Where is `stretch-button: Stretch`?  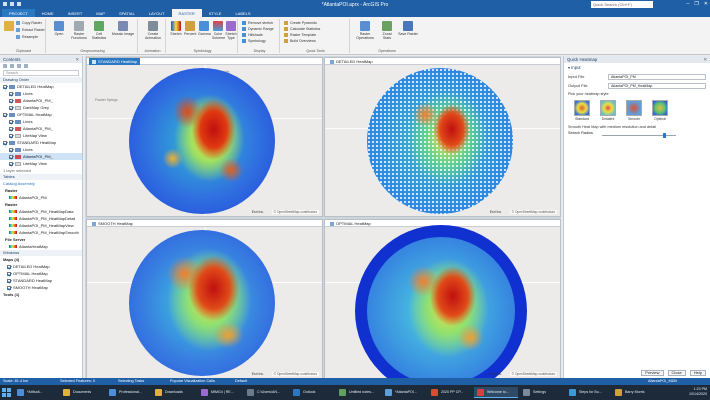
stretch-button: Stretch is located at coordinates (176, 28).